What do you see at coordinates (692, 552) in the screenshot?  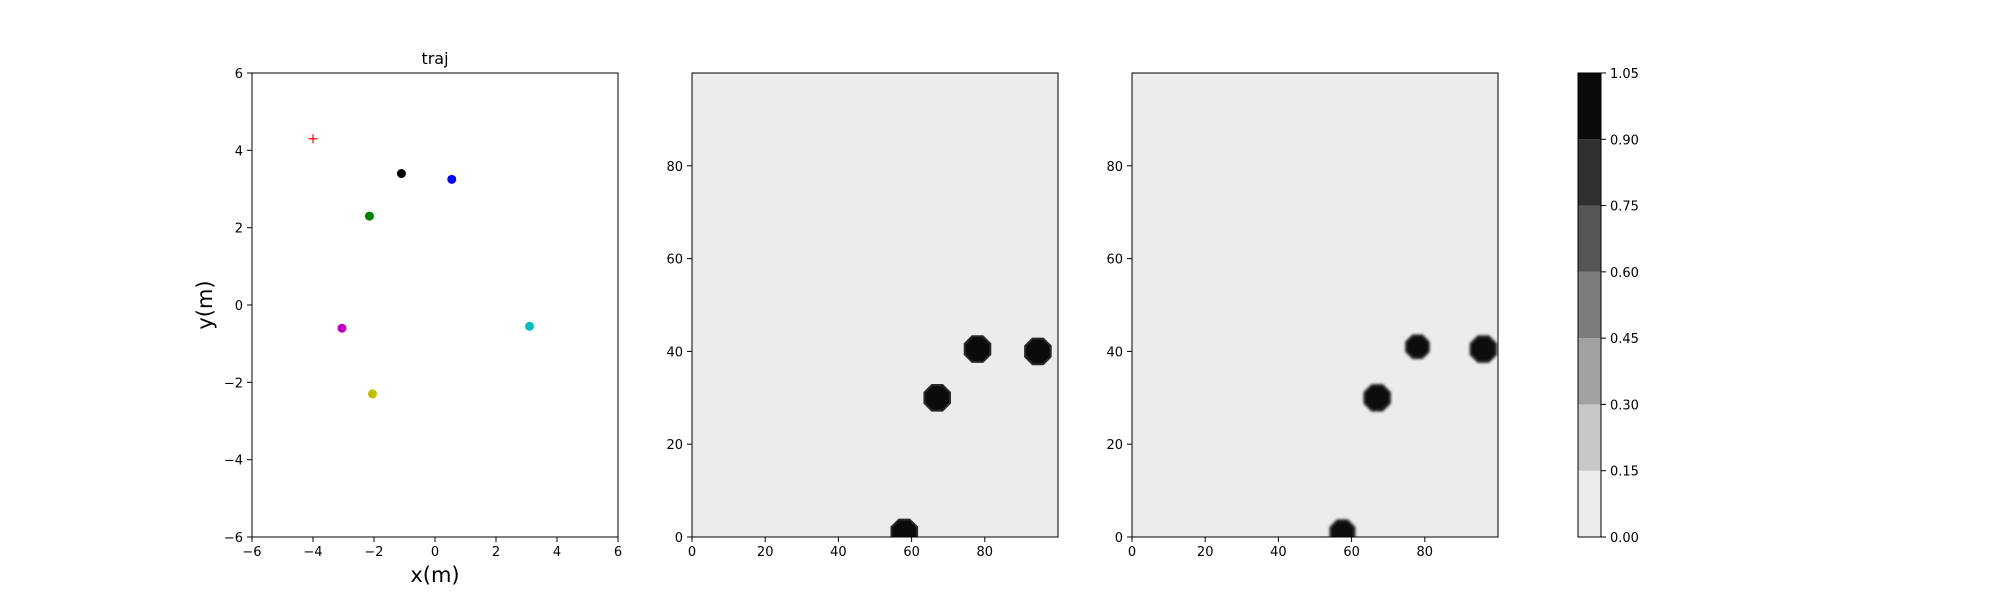 I see `heatmap-1-x-tick-label: 0` at bounding box center [692, 552].